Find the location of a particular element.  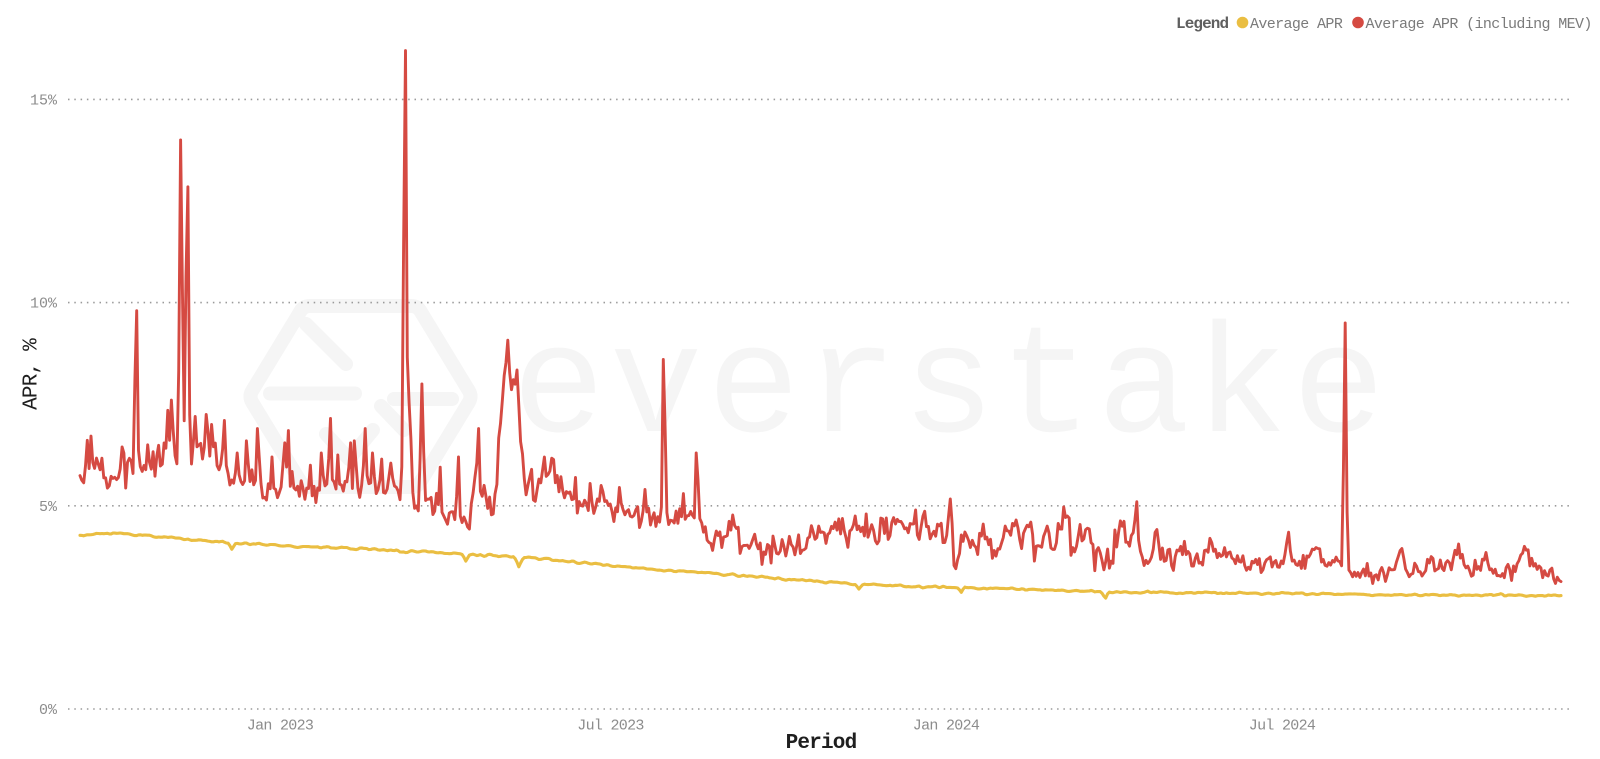

svg-text: Average APR is located at coordinates (1296, 24).